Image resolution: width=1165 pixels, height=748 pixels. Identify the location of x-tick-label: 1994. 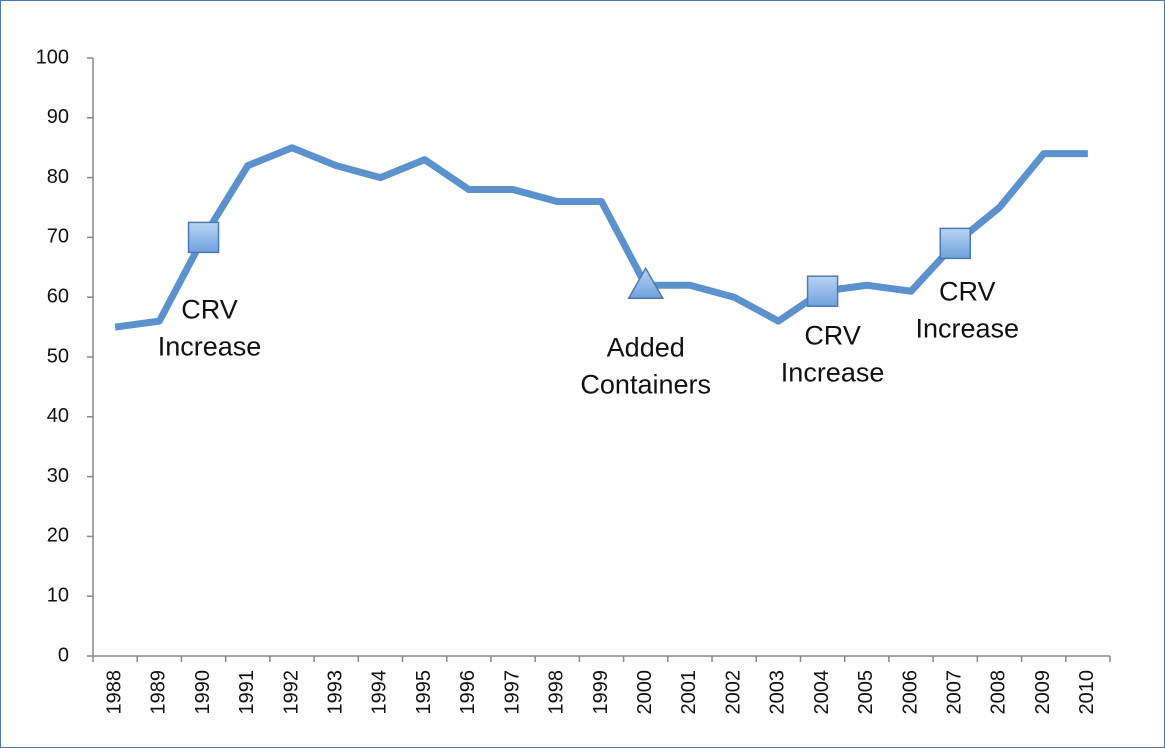
(380, 692).